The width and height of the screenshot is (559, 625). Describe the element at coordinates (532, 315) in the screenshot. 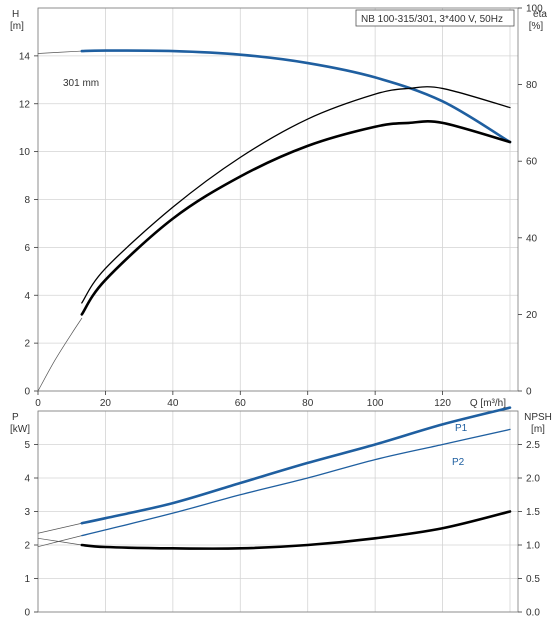

I see `y-right-tick-label: 20` at that location.